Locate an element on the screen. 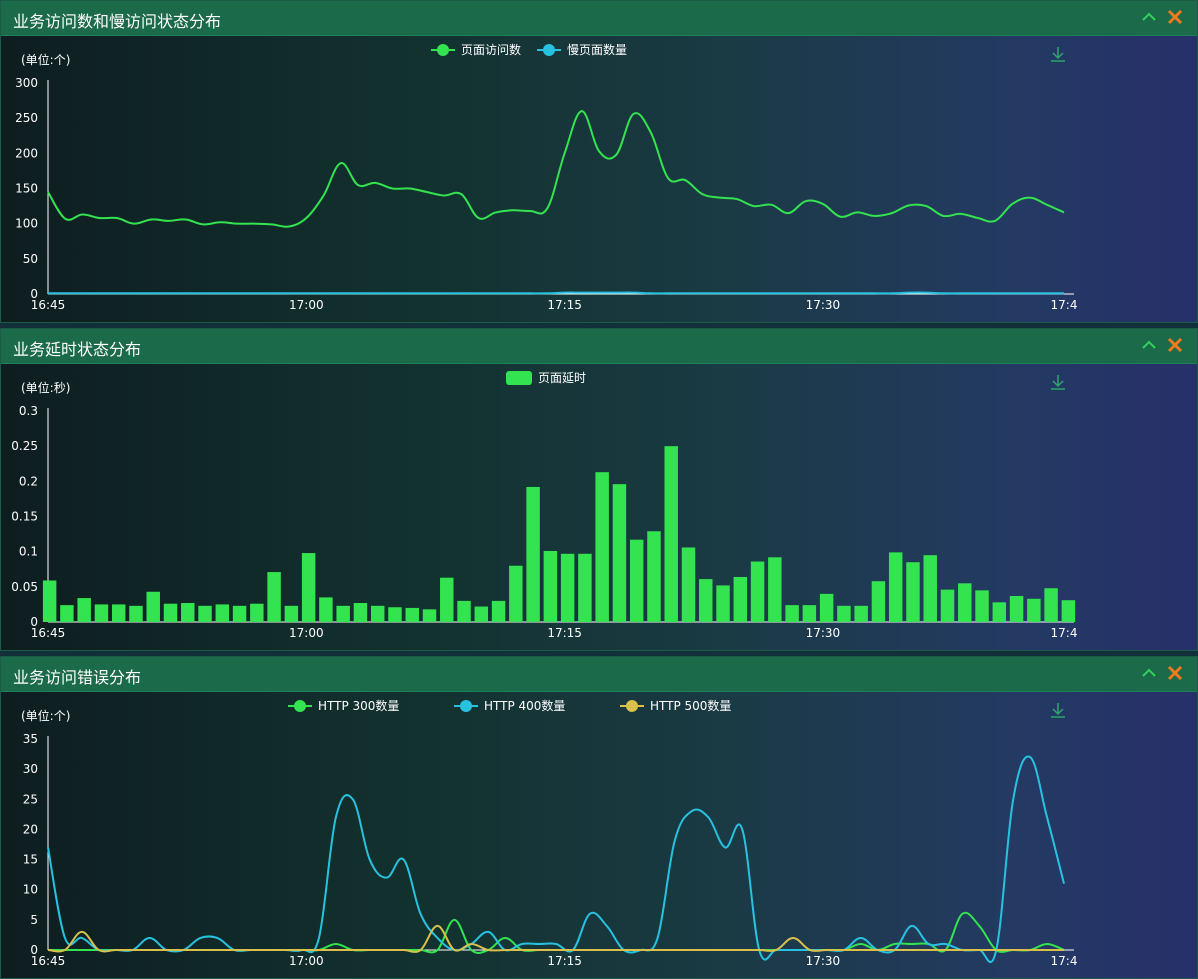 This screenshot has width=1198, height=979. x-tick-label: 17:30 is located at coordinates (823, 961).